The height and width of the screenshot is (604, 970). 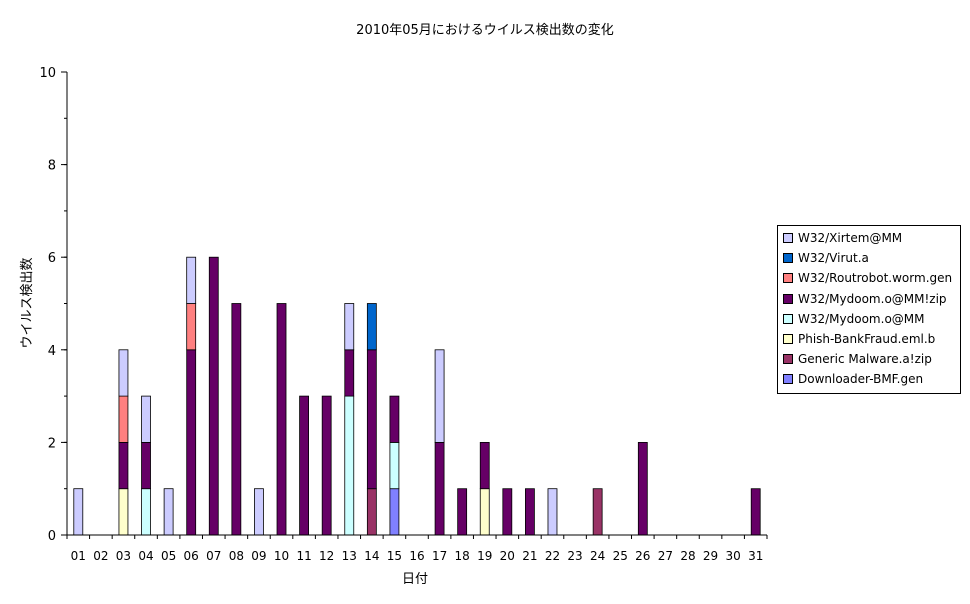 I want to click on legend-label: W32/Virut.a, so click(x=833, y=258).